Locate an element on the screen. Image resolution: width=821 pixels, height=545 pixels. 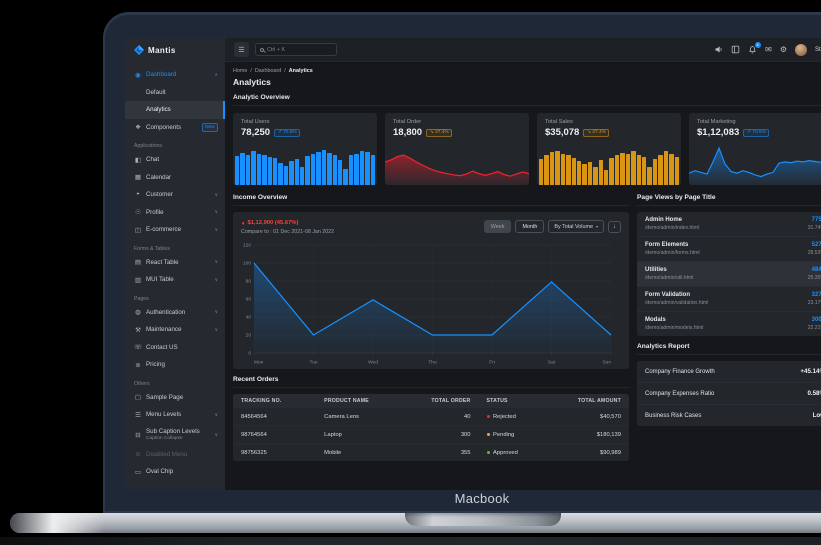
breadcrumb-current: Analytics is located at coordinates (300, 71).